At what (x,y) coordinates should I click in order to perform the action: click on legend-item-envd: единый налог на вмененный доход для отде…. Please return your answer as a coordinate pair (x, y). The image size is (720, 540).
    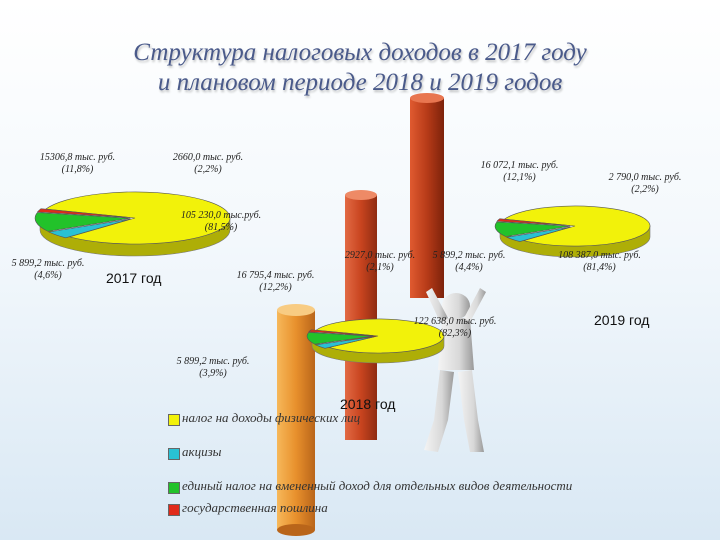
    Looking at the image, I should click on (378, 489).